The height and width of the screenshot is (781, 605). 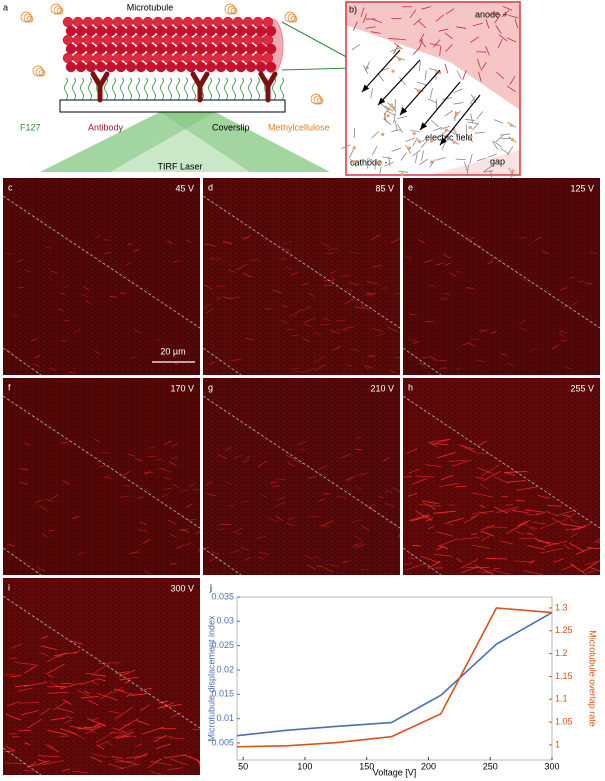 I want to click on series-line, so click(x=394, y=677).